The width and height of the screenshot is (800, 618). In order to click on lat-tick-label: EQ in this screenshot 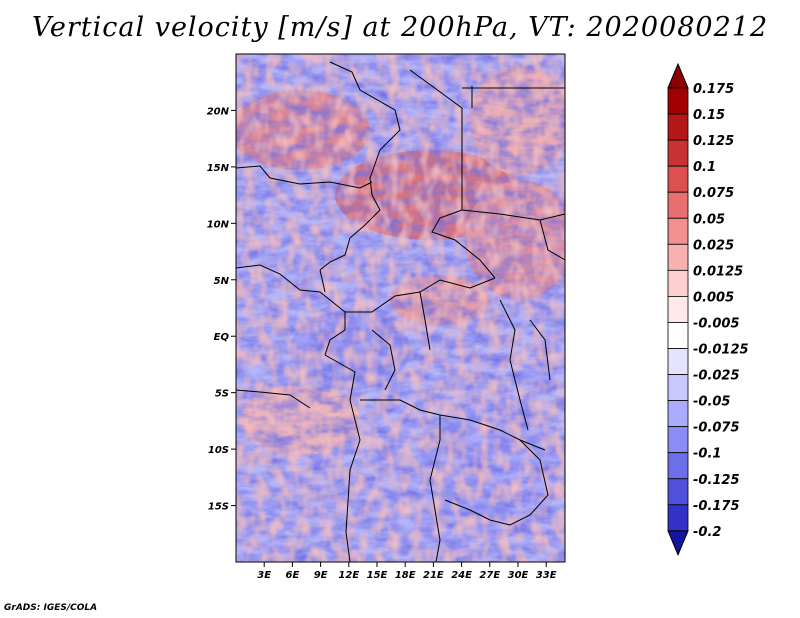, I will do `click(222, 337)`.